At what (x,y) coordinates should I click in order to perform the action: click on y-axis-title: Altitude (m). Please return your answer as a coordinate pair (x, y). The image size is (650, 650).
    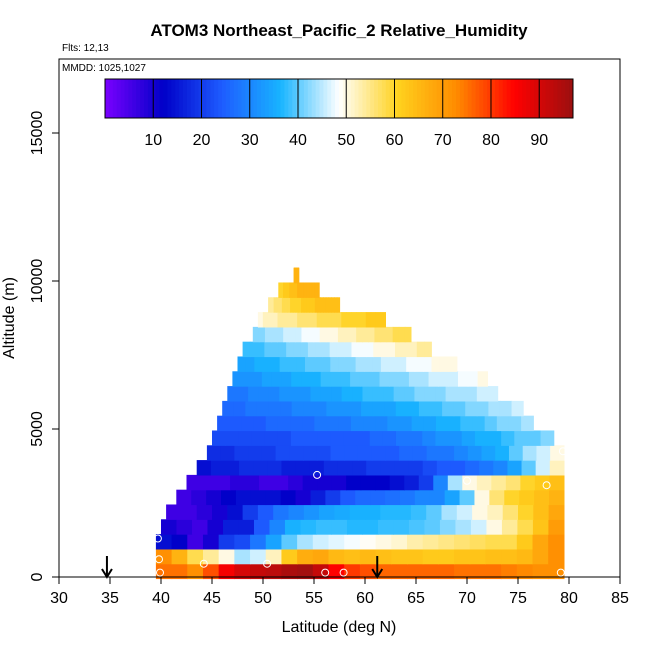
    Looking at the image, I should click on (9, 318).